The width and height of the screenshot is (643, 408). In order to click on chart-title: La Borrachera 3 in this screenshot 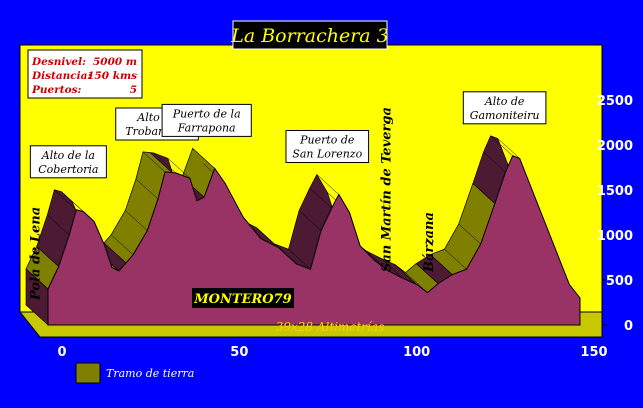, I will do `click(309, 36)`.